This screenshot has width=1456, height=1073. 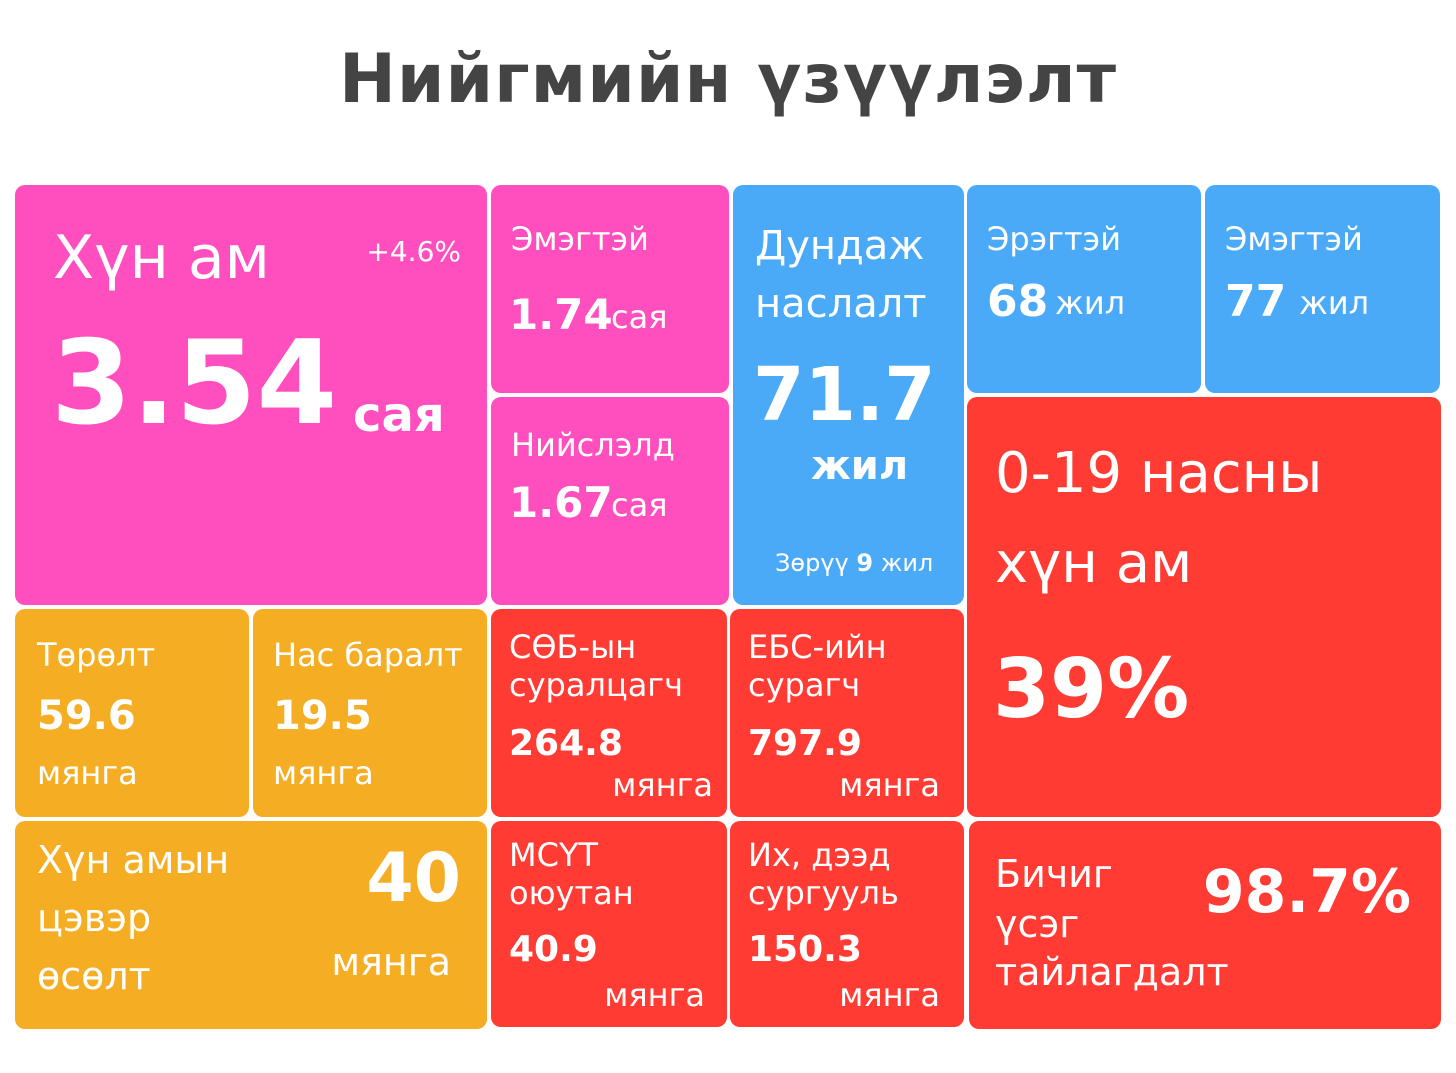 I want to click on net-growth-value: 40, so click(x=413, y=878).